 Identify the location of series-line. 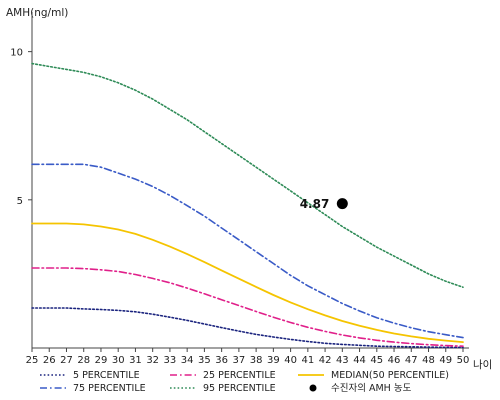
(247, 328).